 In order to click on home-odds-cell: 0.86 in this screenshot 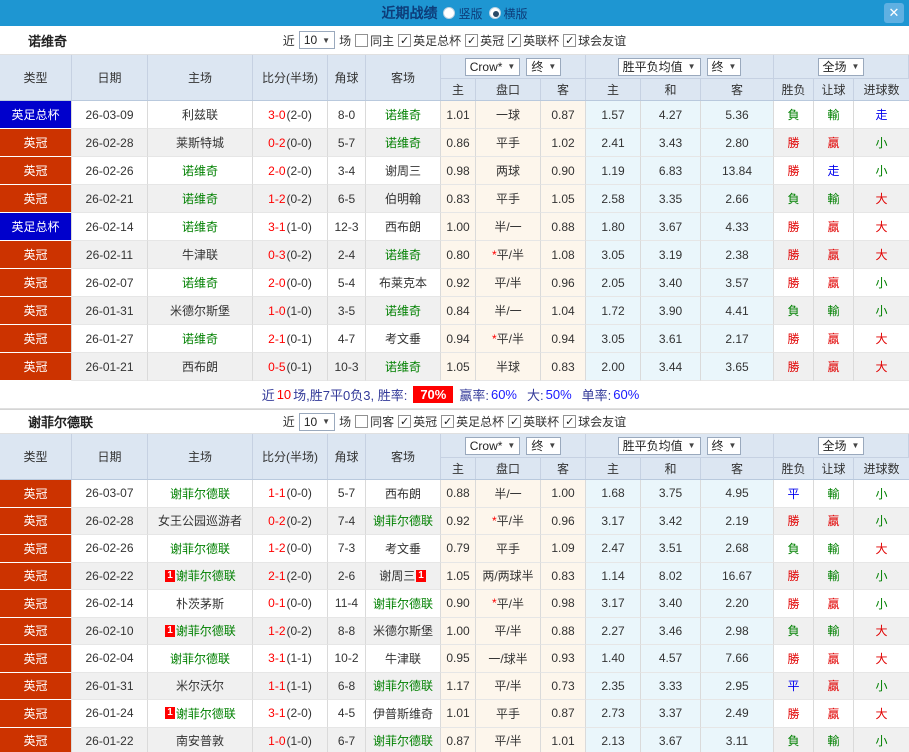, I will do `click(458, 143)`.